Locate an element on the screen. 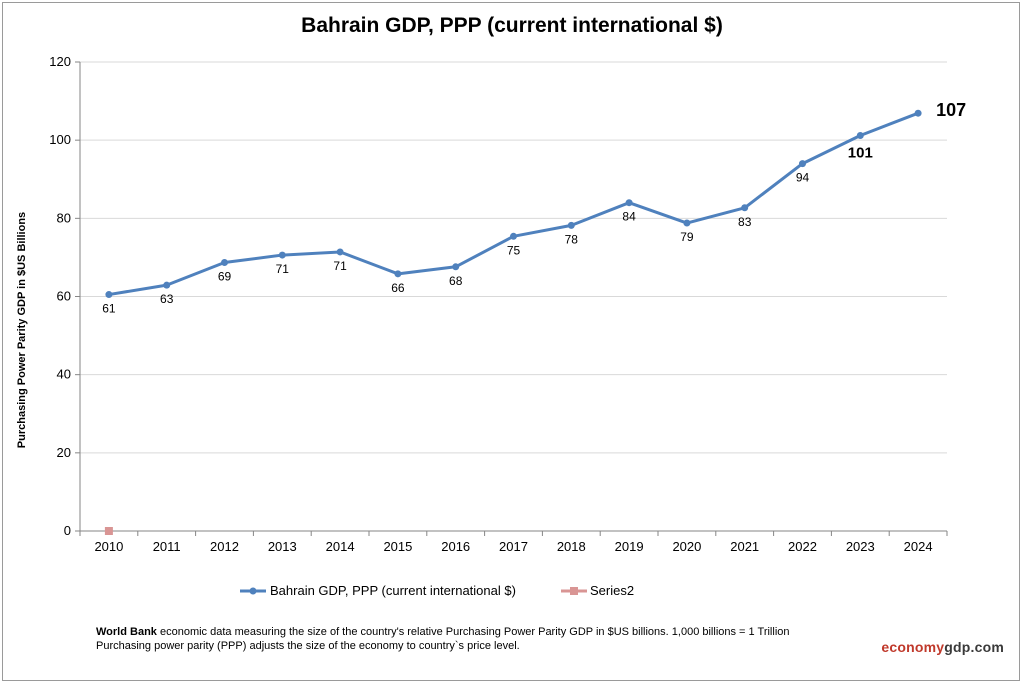  brand-logo: economygdp.com is located at coordinates (942, 647).